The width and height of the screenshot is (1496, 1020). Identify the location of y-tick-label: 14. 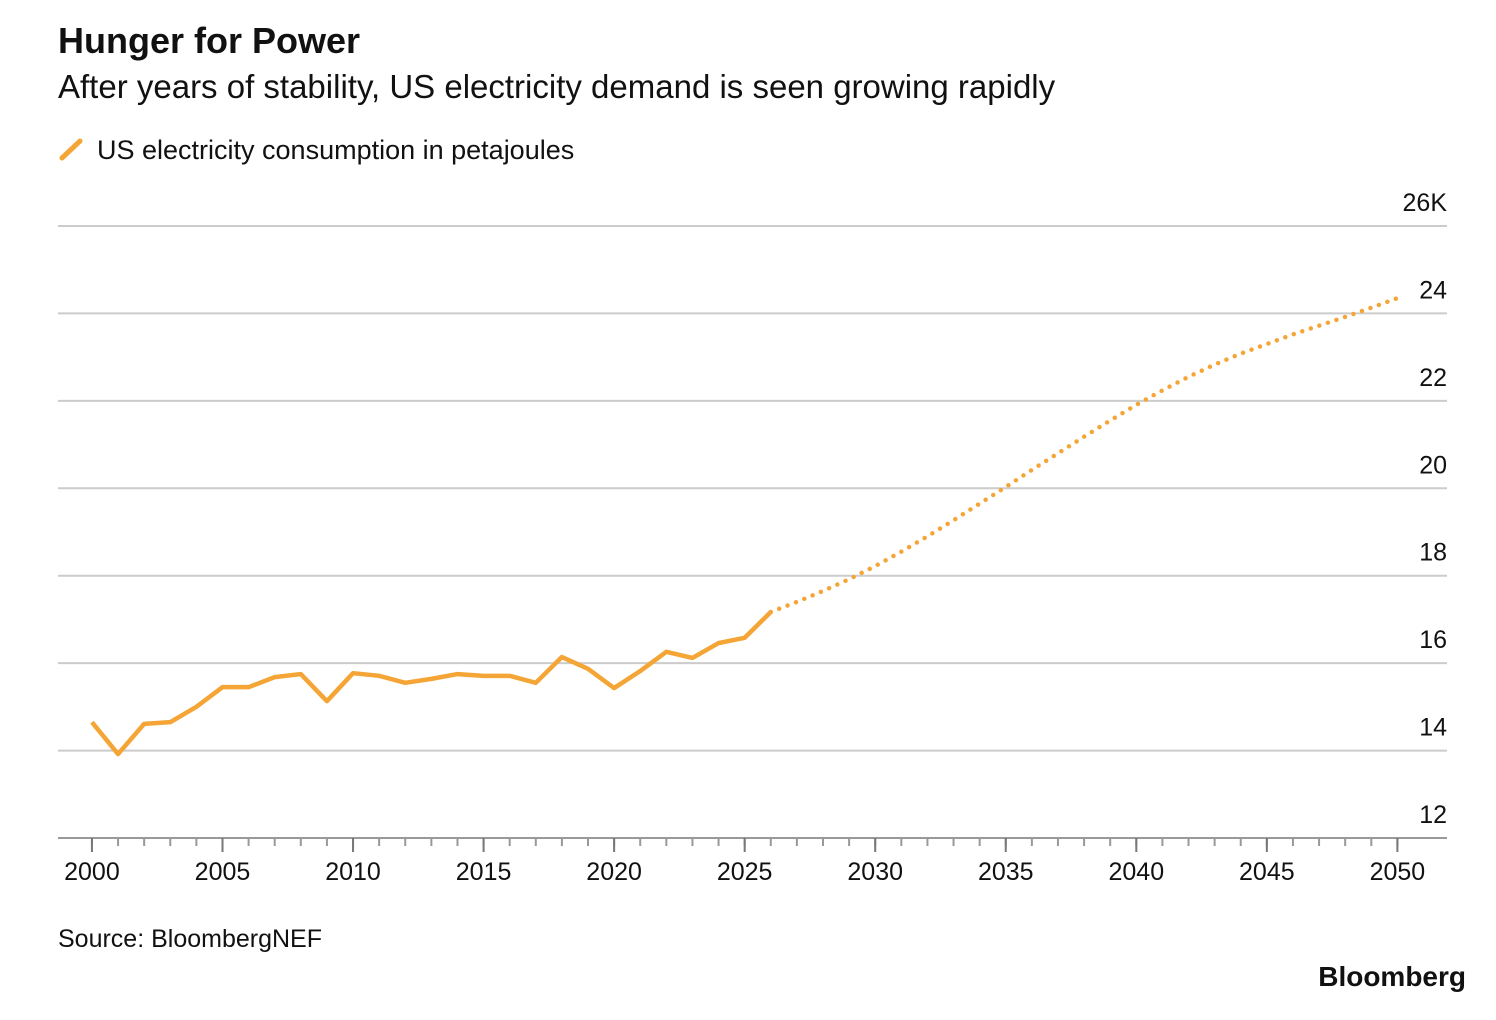
(1433, 728).